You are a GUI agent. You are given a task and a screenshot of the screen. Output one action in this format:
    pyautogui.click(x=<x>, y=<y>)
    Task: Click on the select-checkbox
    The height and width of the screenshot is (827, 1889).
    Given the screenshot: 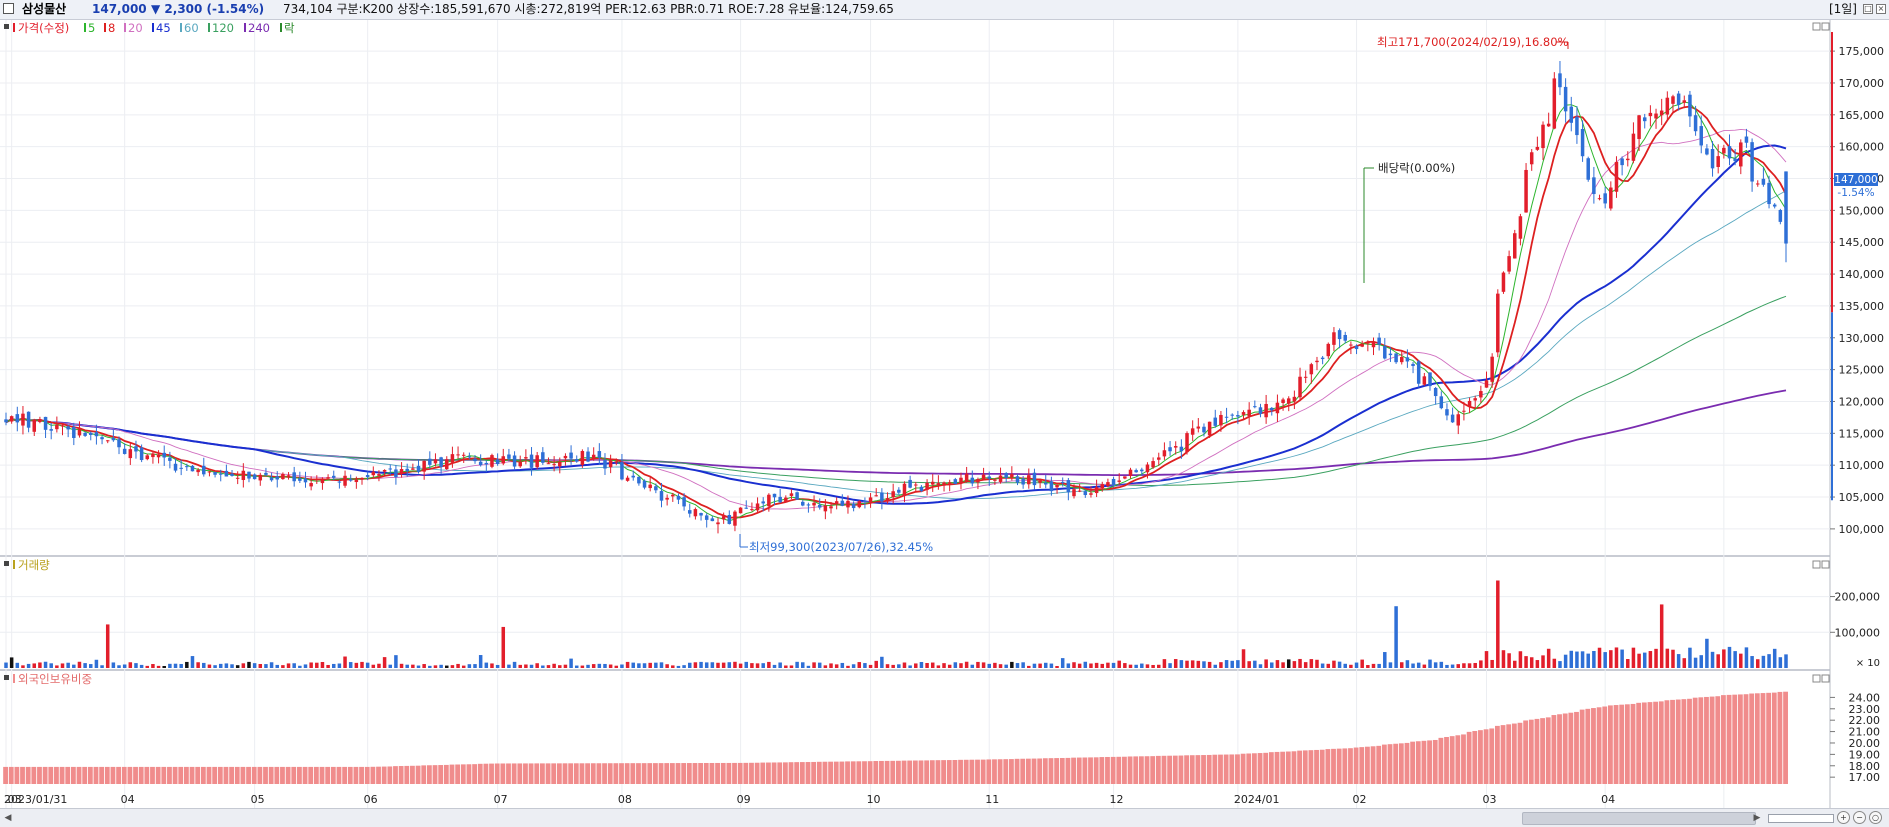 What is the action you would take?
    pyautogui.click(x=8, y=8)
    